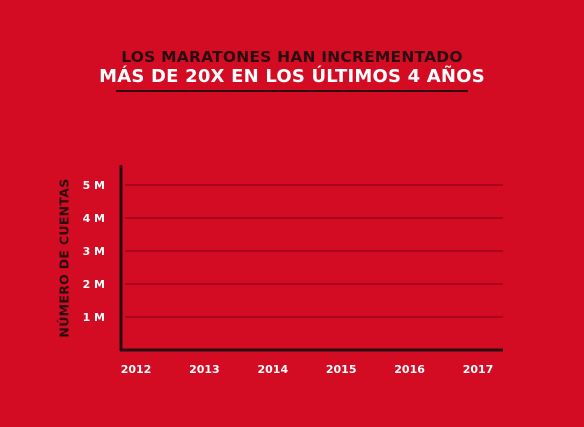 This screenshot has height=427, width=584. What do you see at coordinates (292, 57) in the screenshot?
I see `chart-title: LOS MARATONES HAN INCREMENTADO` at bounding box center [292, 57].